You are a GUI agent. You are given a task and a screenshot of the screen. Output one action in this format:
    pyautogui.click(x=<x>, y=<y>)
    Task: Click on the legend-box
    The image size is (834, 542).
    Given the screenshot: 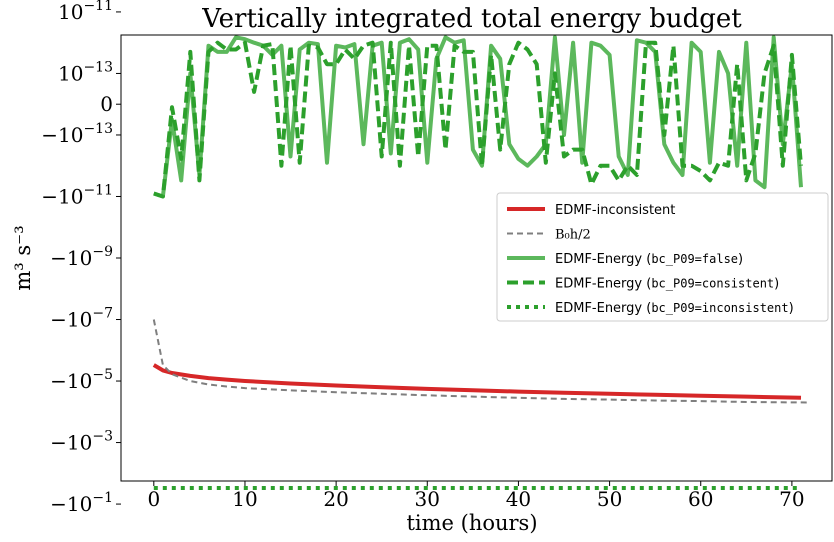 What is the action you would take?
    pyautogui.click(x=662, y=257)
    